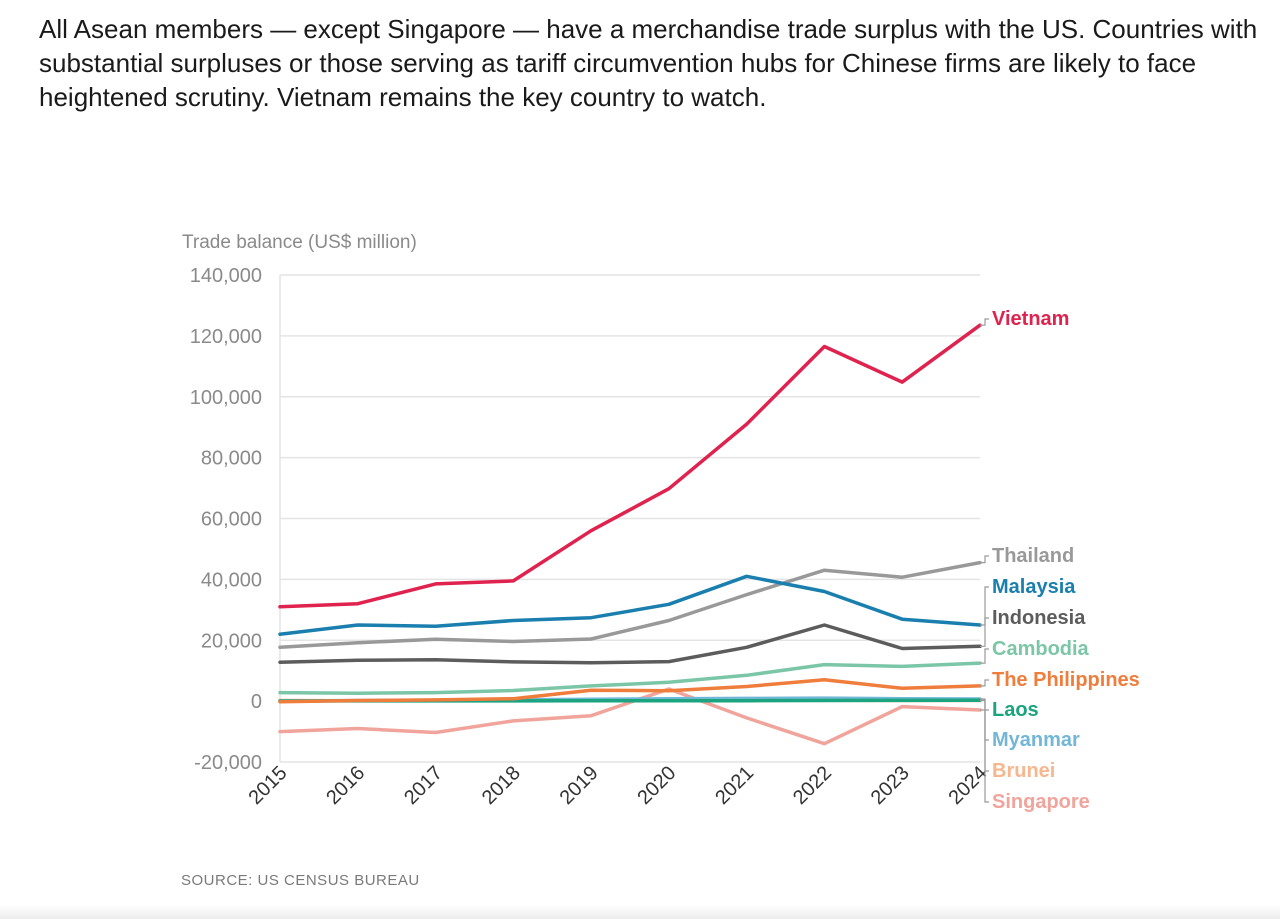  I want to click on x-tick-label: 2021, so click(734, 785).